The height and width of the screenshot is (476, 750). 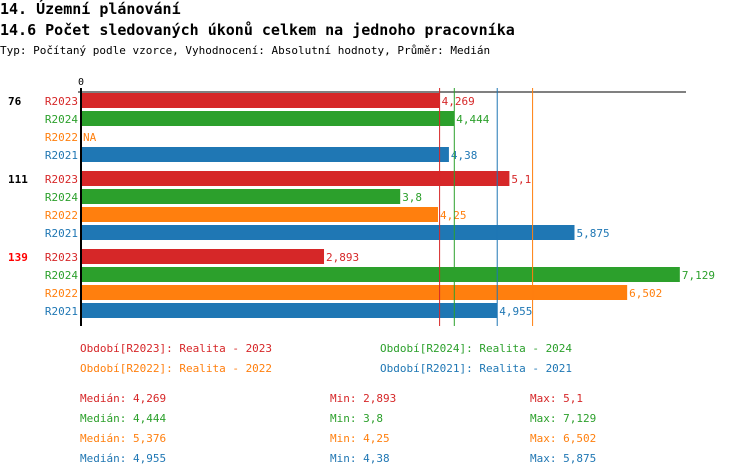 I want to click on stat-max: Max: 5,875, so click(x=563, y=458).